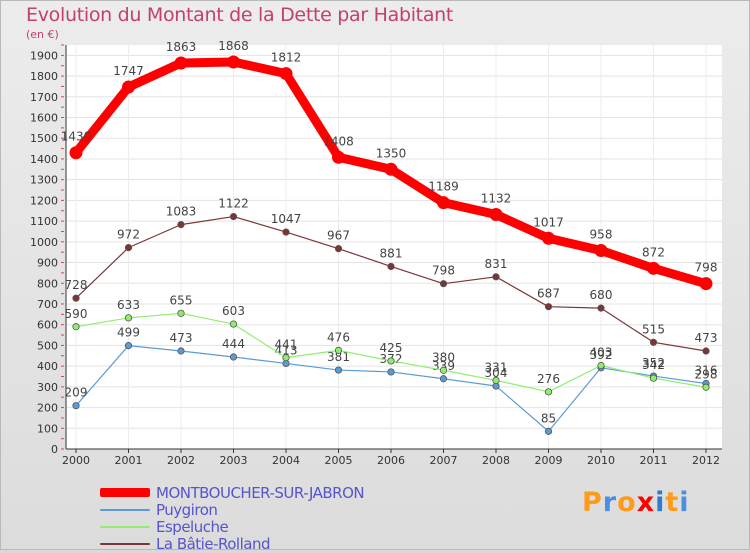  I want to click on legend-item: Puygiron, so click(232, 509).